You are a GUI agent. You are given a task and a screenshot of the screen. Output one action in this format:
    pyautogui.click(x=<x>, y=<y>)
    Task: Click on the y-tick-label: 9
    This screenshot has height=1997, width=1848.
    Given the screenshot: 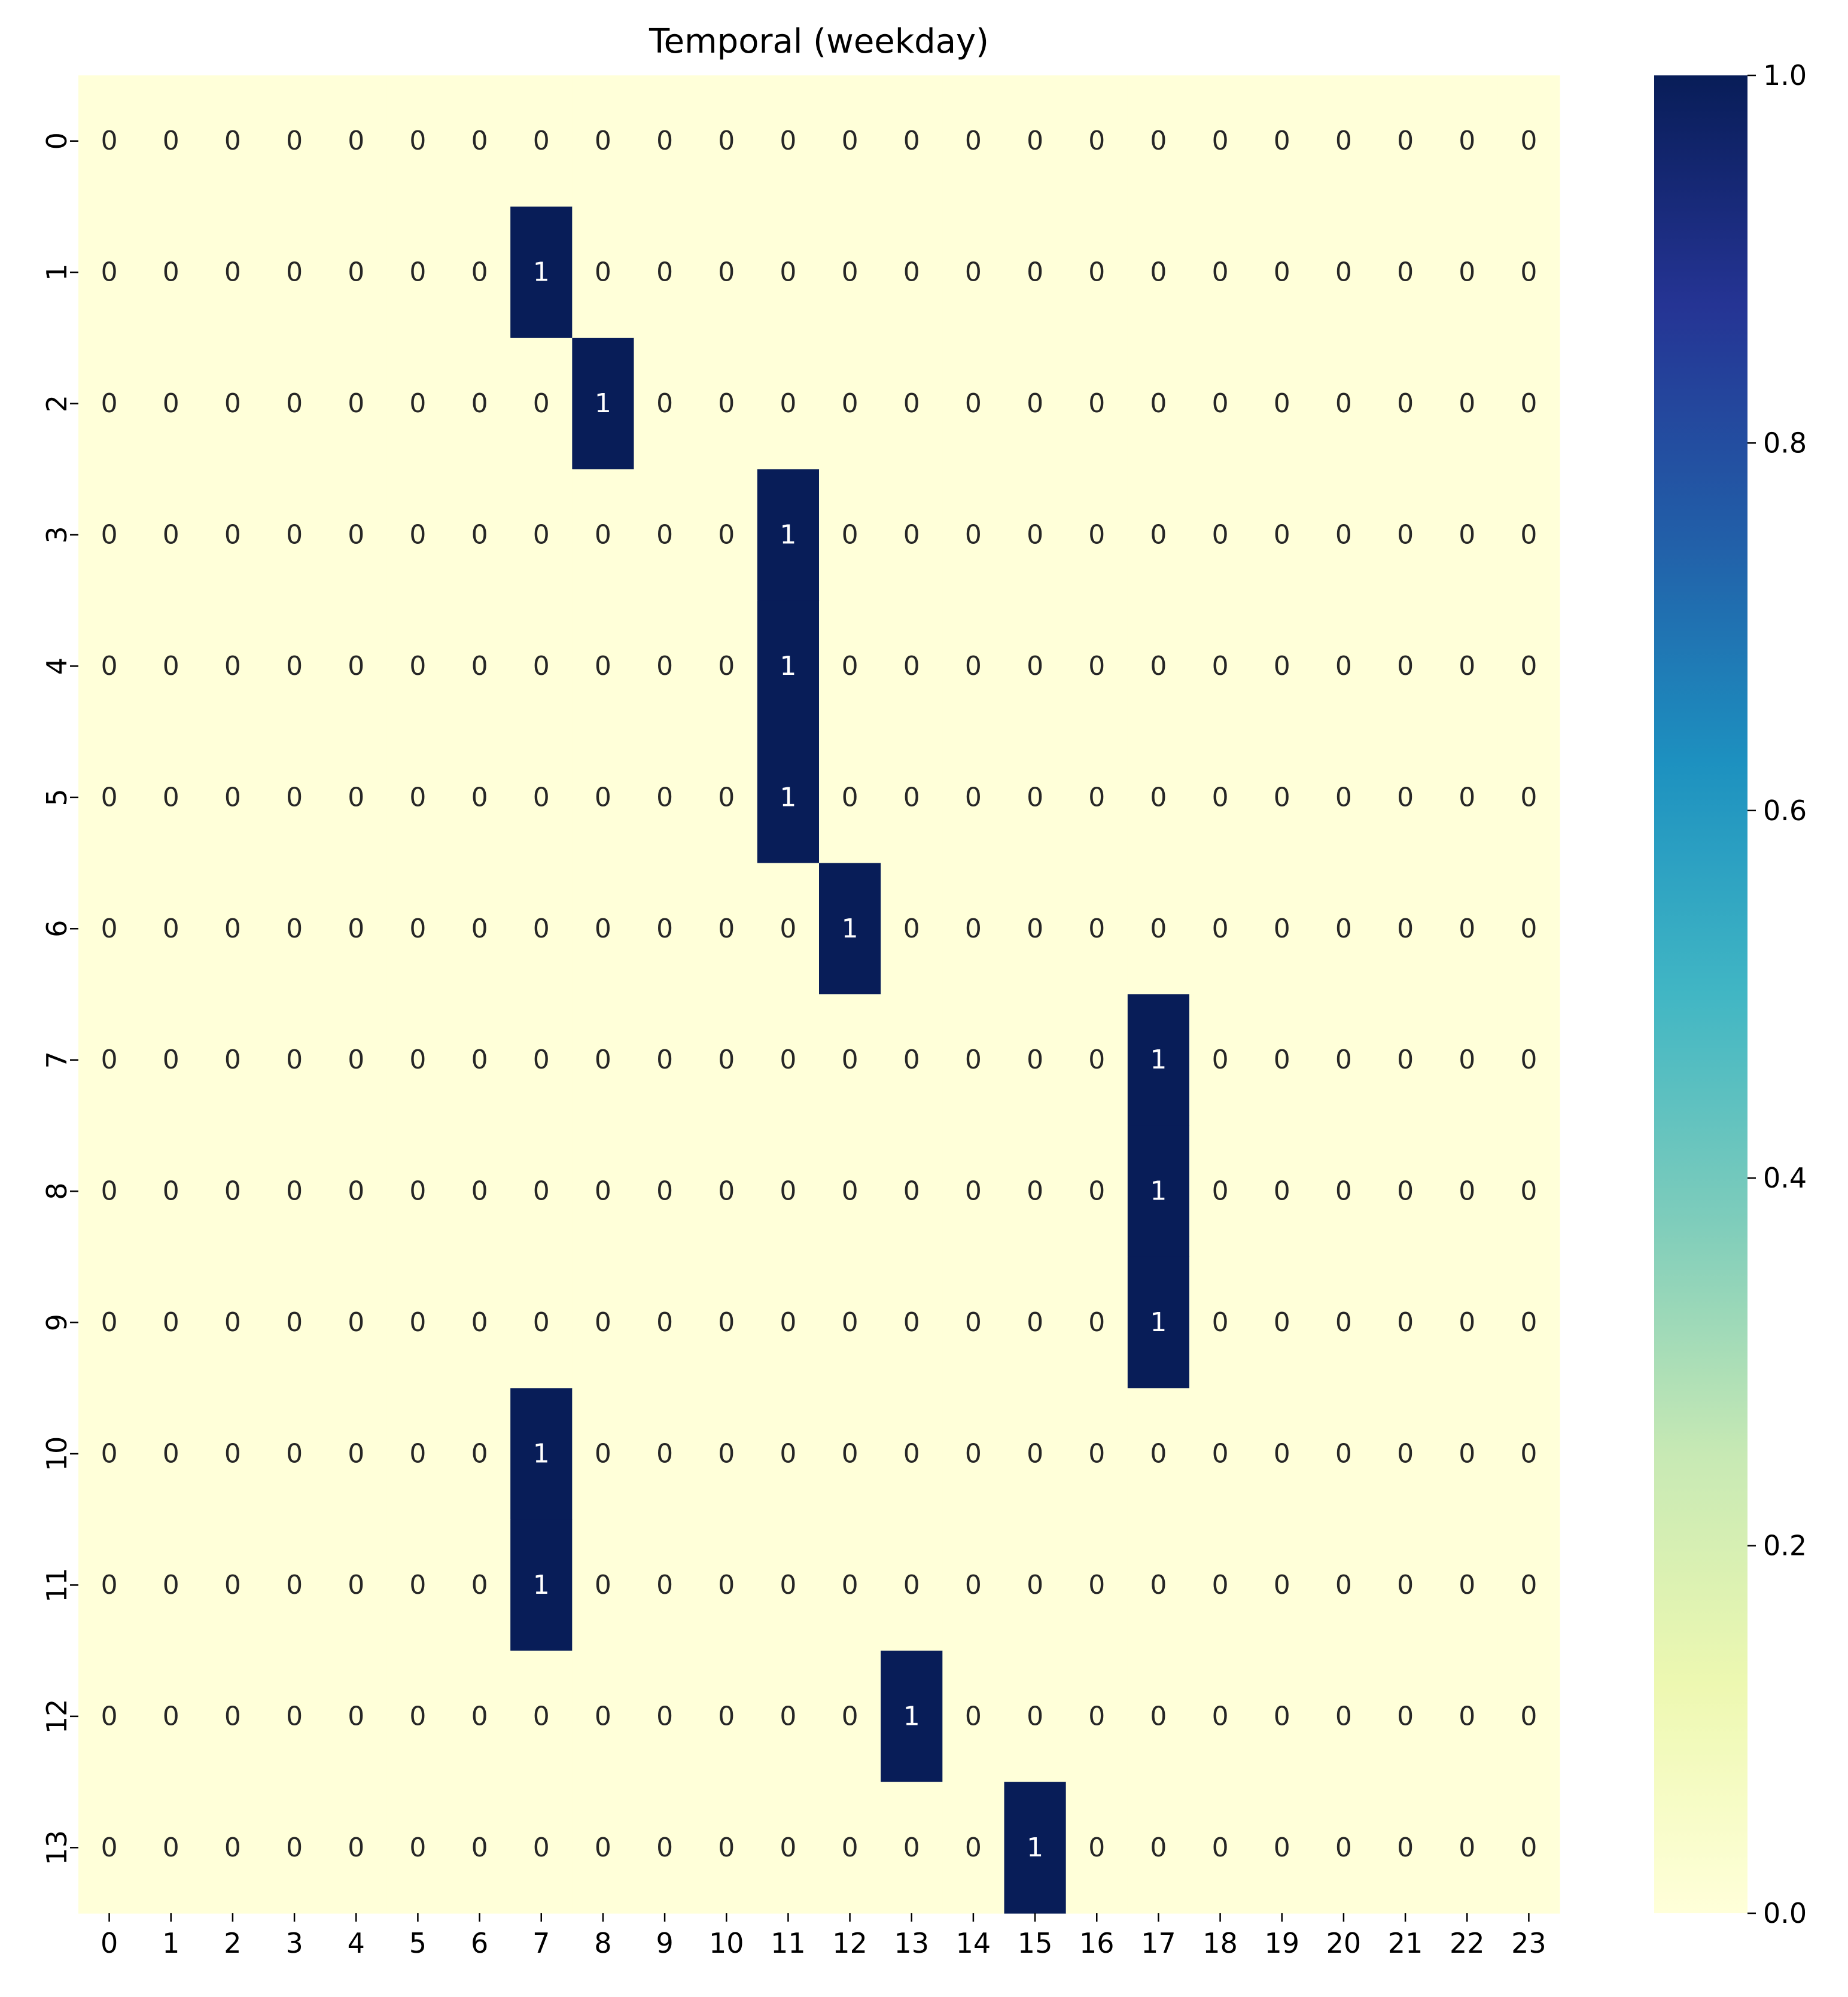 What is the action you would take?
    pyautogui.click(x=57, y=1322)
    